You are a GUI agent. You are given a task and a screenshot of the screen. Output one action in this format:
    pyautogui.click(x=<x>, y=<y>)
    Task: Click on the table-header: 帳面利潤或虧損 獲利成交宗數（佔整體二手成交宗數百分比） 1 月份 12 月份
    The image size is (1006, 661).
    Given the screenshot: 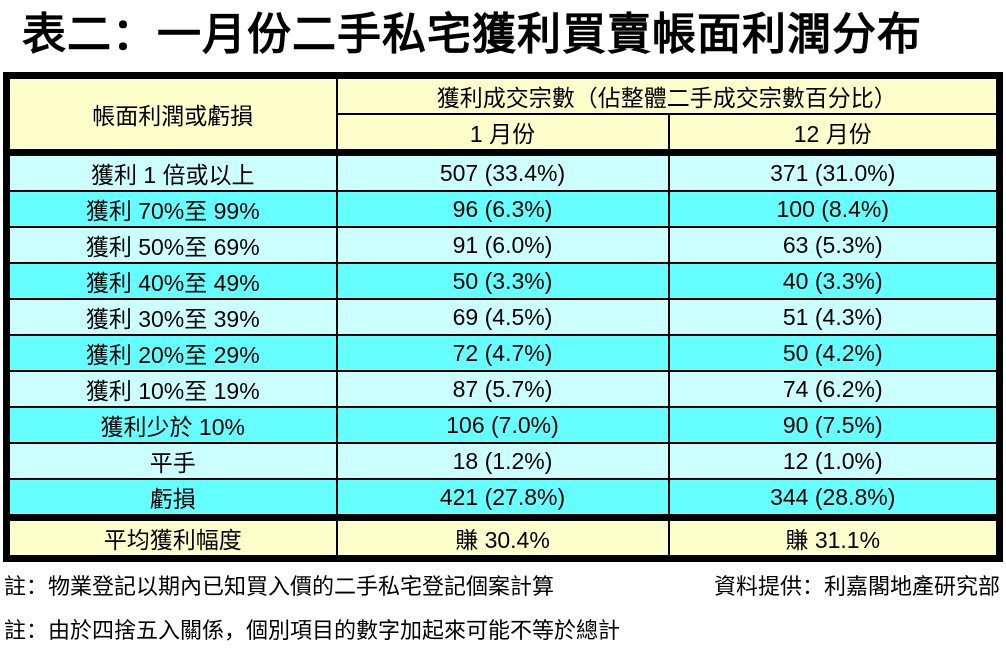 What is the action you would take?
    pyautogui.click(x=503, y=114)
    